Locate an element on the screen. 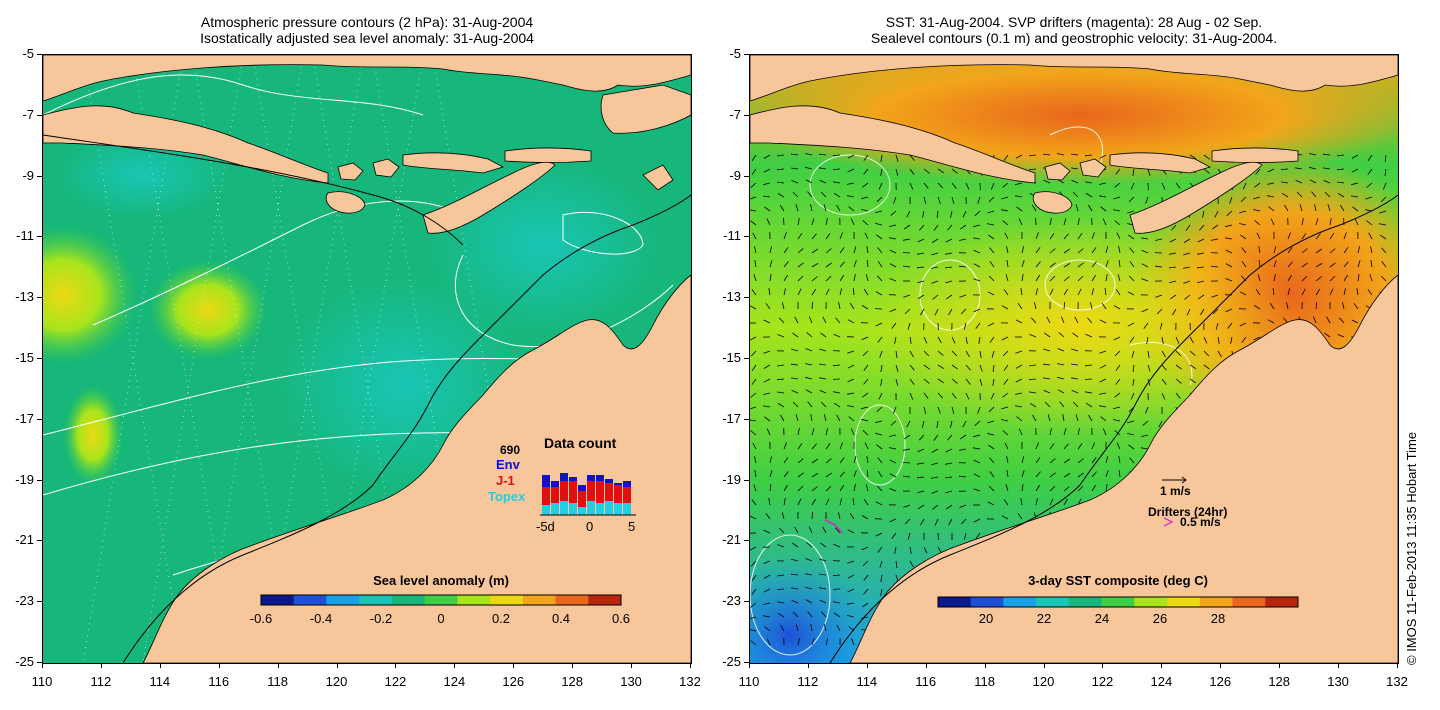 The height and width of the screenshot is (710, 1440). colorbar-tick-label: -0.4 is located at coordinates (321, 618).